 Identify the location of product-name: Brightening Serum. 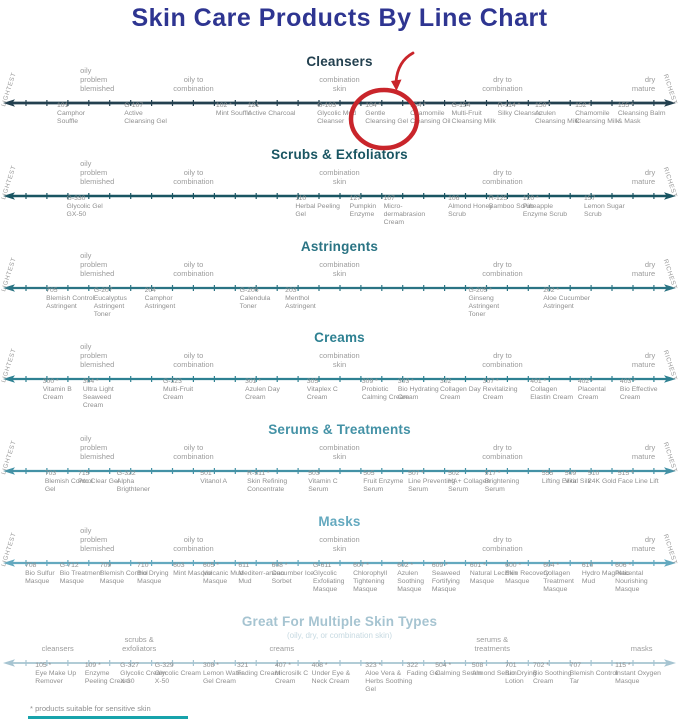
(502, 485).